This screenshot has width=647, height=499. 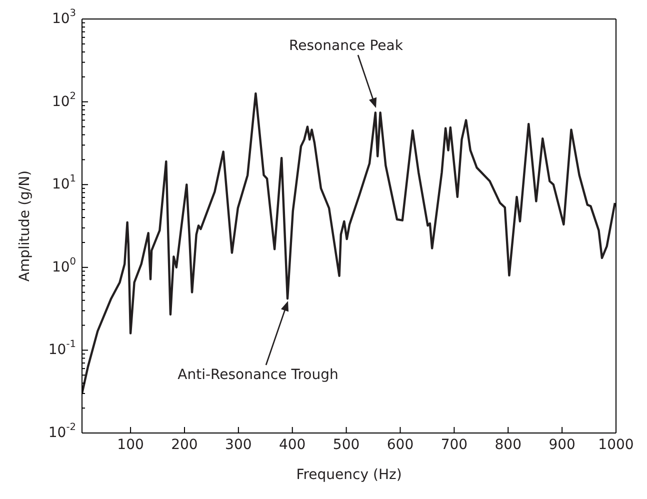 What do you see at coordinates (349, 475) in the screenshot?
I see `x-axis-title: Frequency (Hz)` at bounding box center [349, 475].